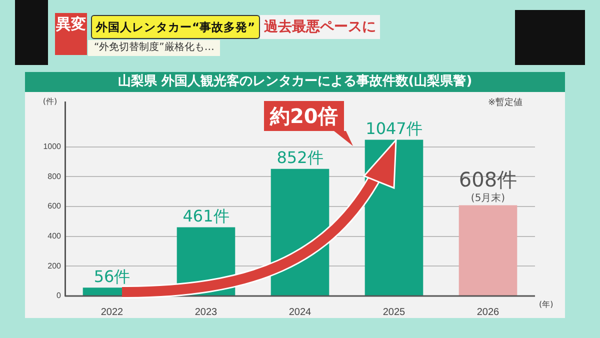 This screenshot has height=338, width=600. What do you see at coordinates (488, 198) in the screenshot?
I see `annotation: (5月末)` at bounding box center [488, 198].